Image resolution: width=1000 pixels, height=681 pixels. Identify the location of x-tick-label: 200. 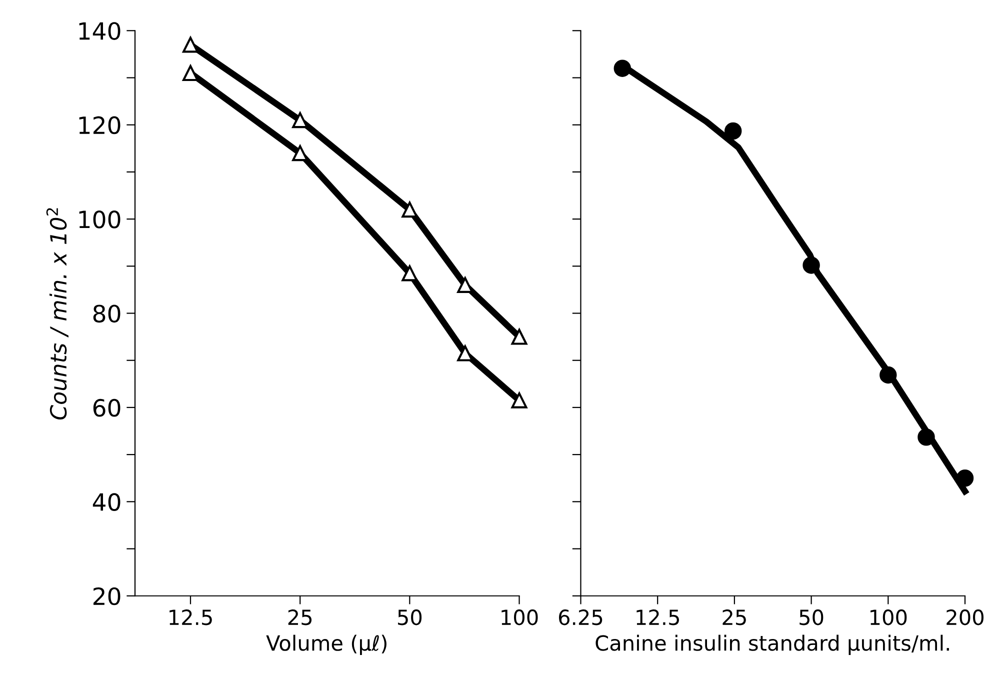
(965, 617).